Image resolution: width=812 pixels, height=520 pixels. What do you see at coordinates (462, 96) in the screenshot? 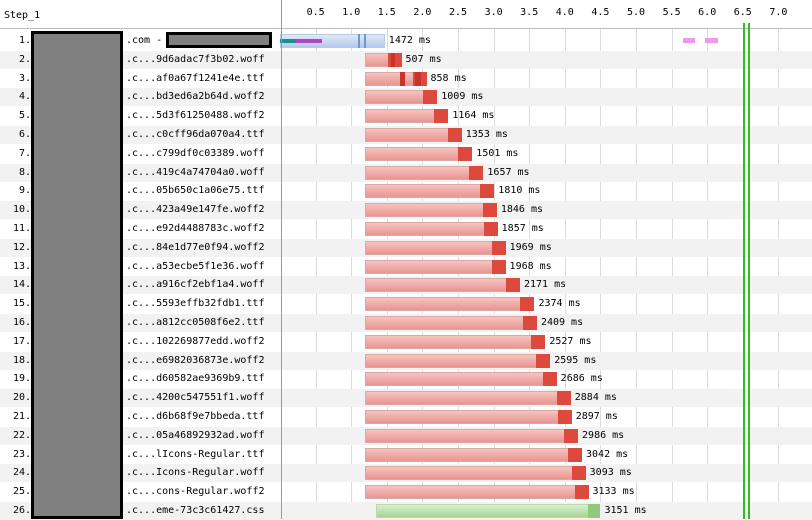
I see `duration-label: 1009 ms` at bounding box center [462, 96].